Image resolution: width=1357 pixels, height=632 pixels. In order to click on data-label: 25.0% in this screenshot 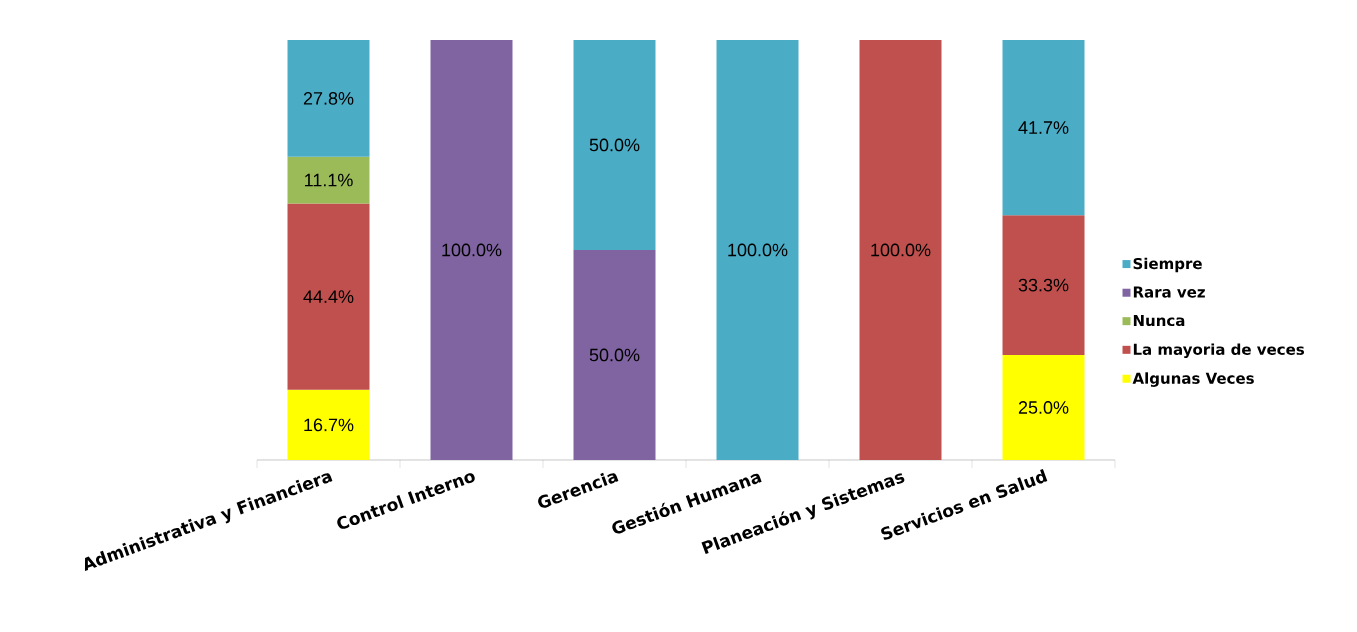, I will do `click(1043, 407)`.